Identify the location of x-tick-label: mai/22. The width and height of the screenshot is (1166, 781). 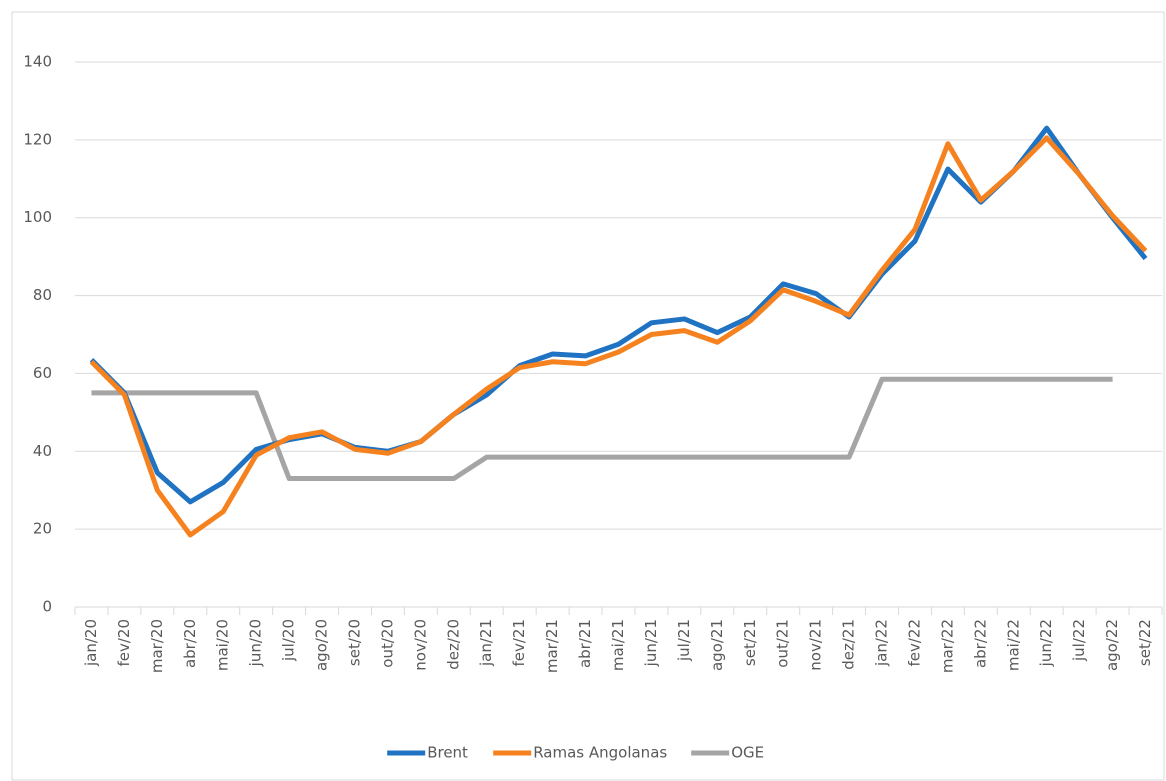
(1013, 645).